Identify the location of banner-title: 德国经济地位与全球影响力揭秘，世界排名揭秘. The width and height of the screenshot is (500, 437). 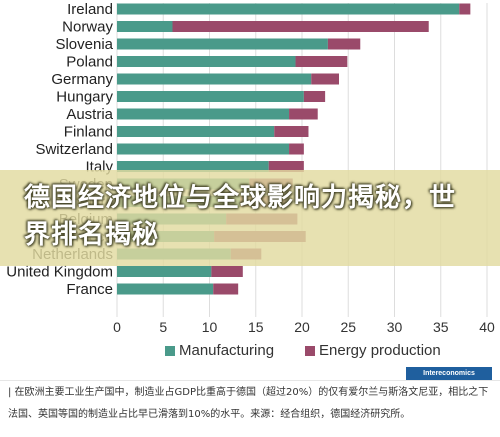
(240, 216).